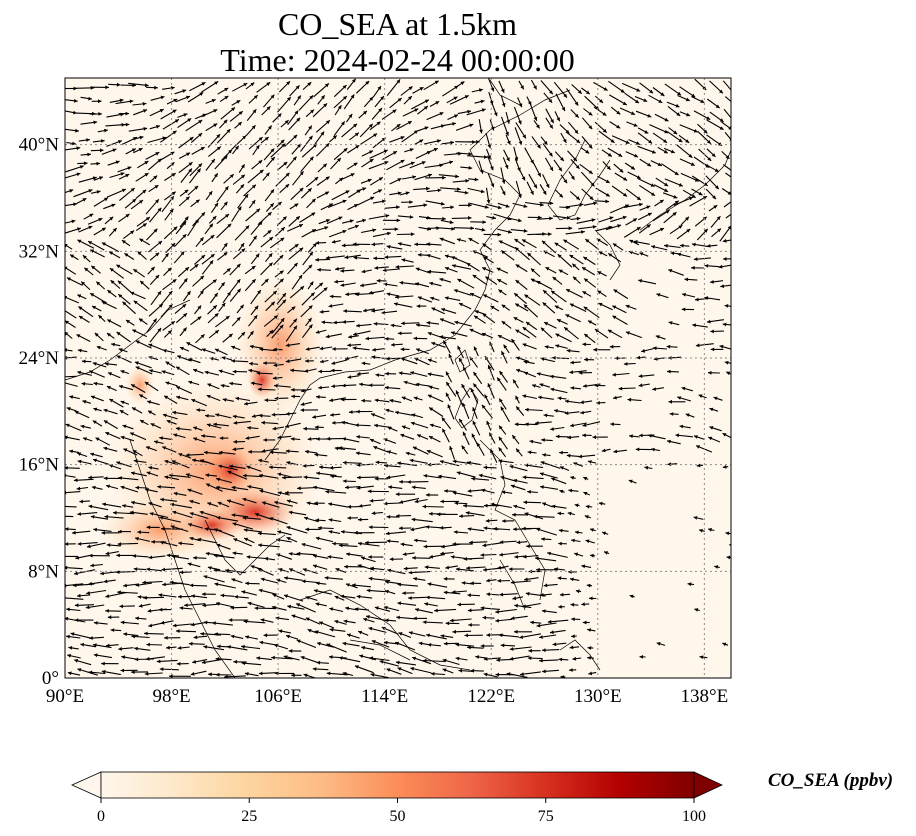 The image size is (916, 836). I want to click on lat-tick-label: 32°N, so click(39, 251).